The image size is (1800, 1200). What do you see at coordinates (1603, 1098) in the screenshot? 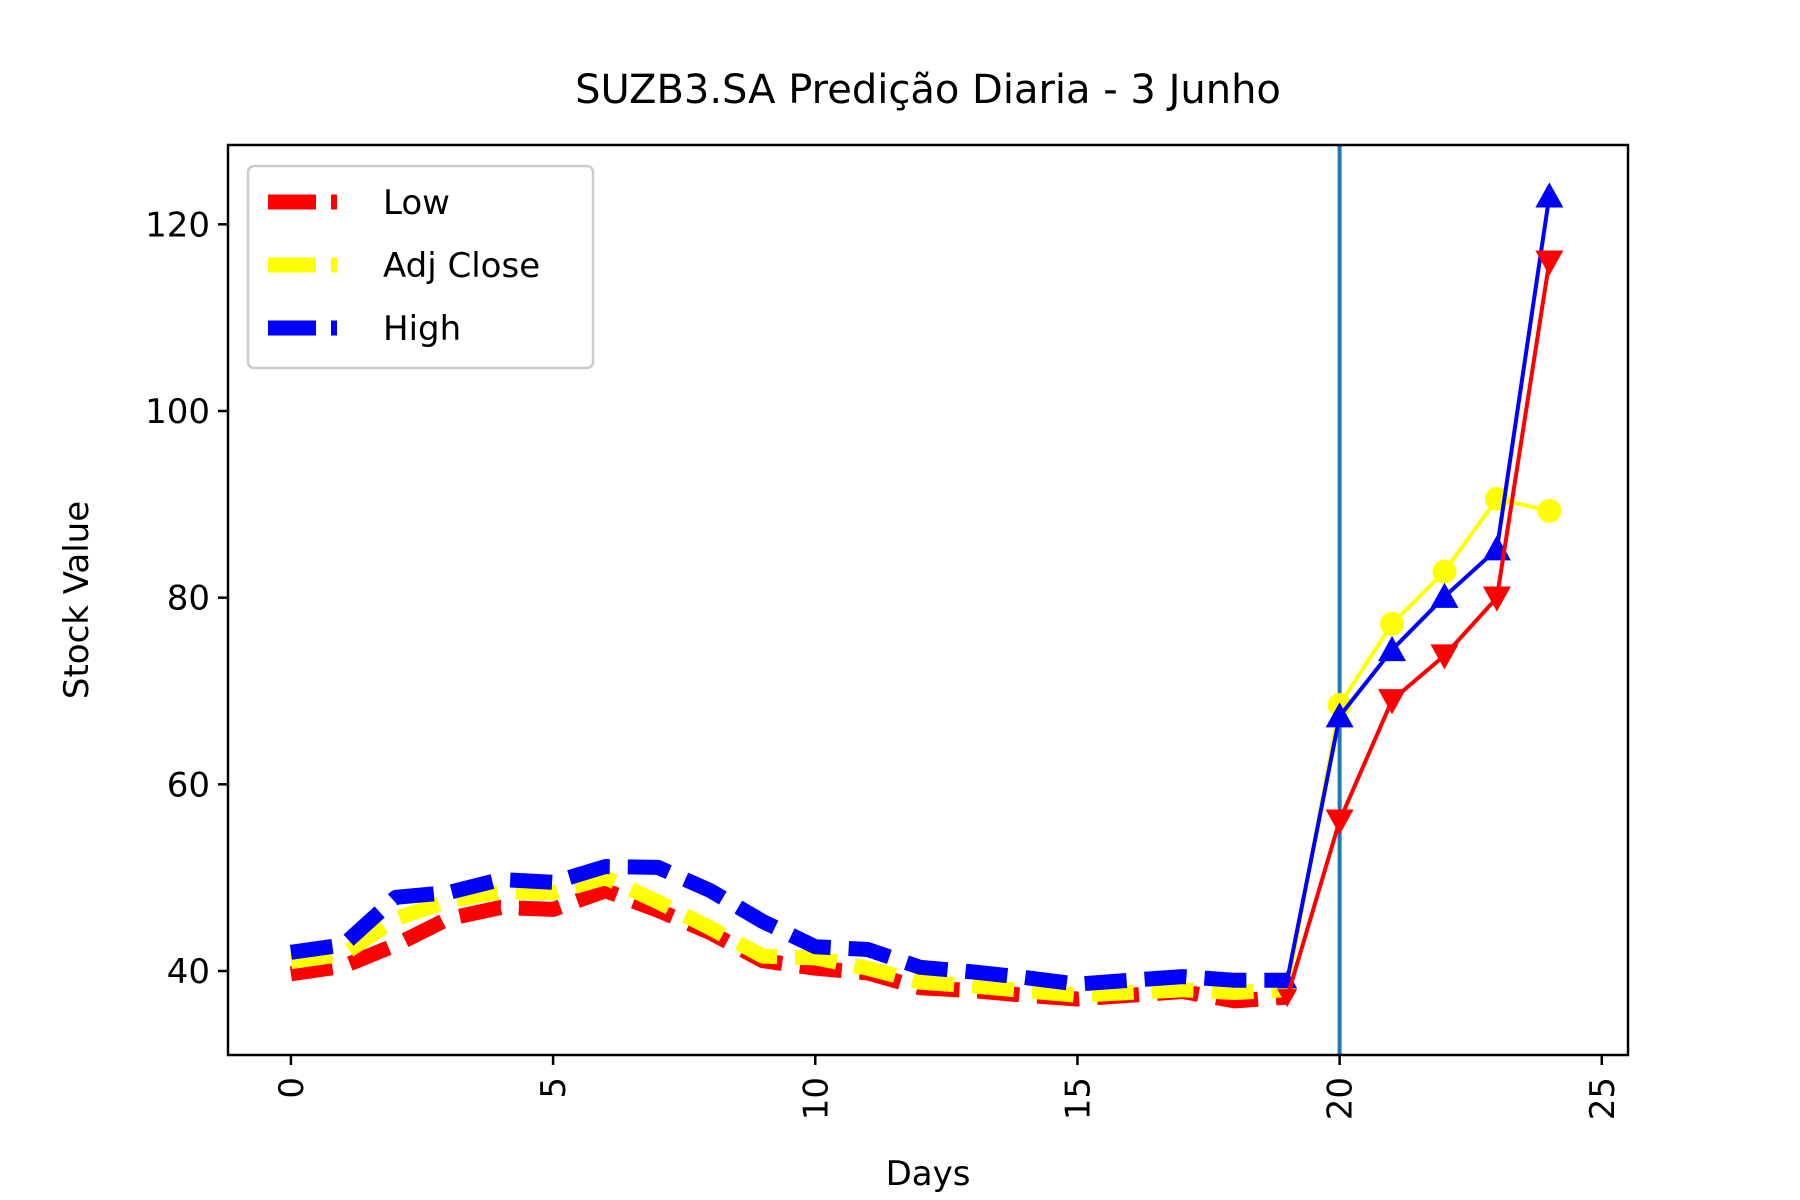
I see `x-tick-label: 25` at bounding box center [1603, 1098].